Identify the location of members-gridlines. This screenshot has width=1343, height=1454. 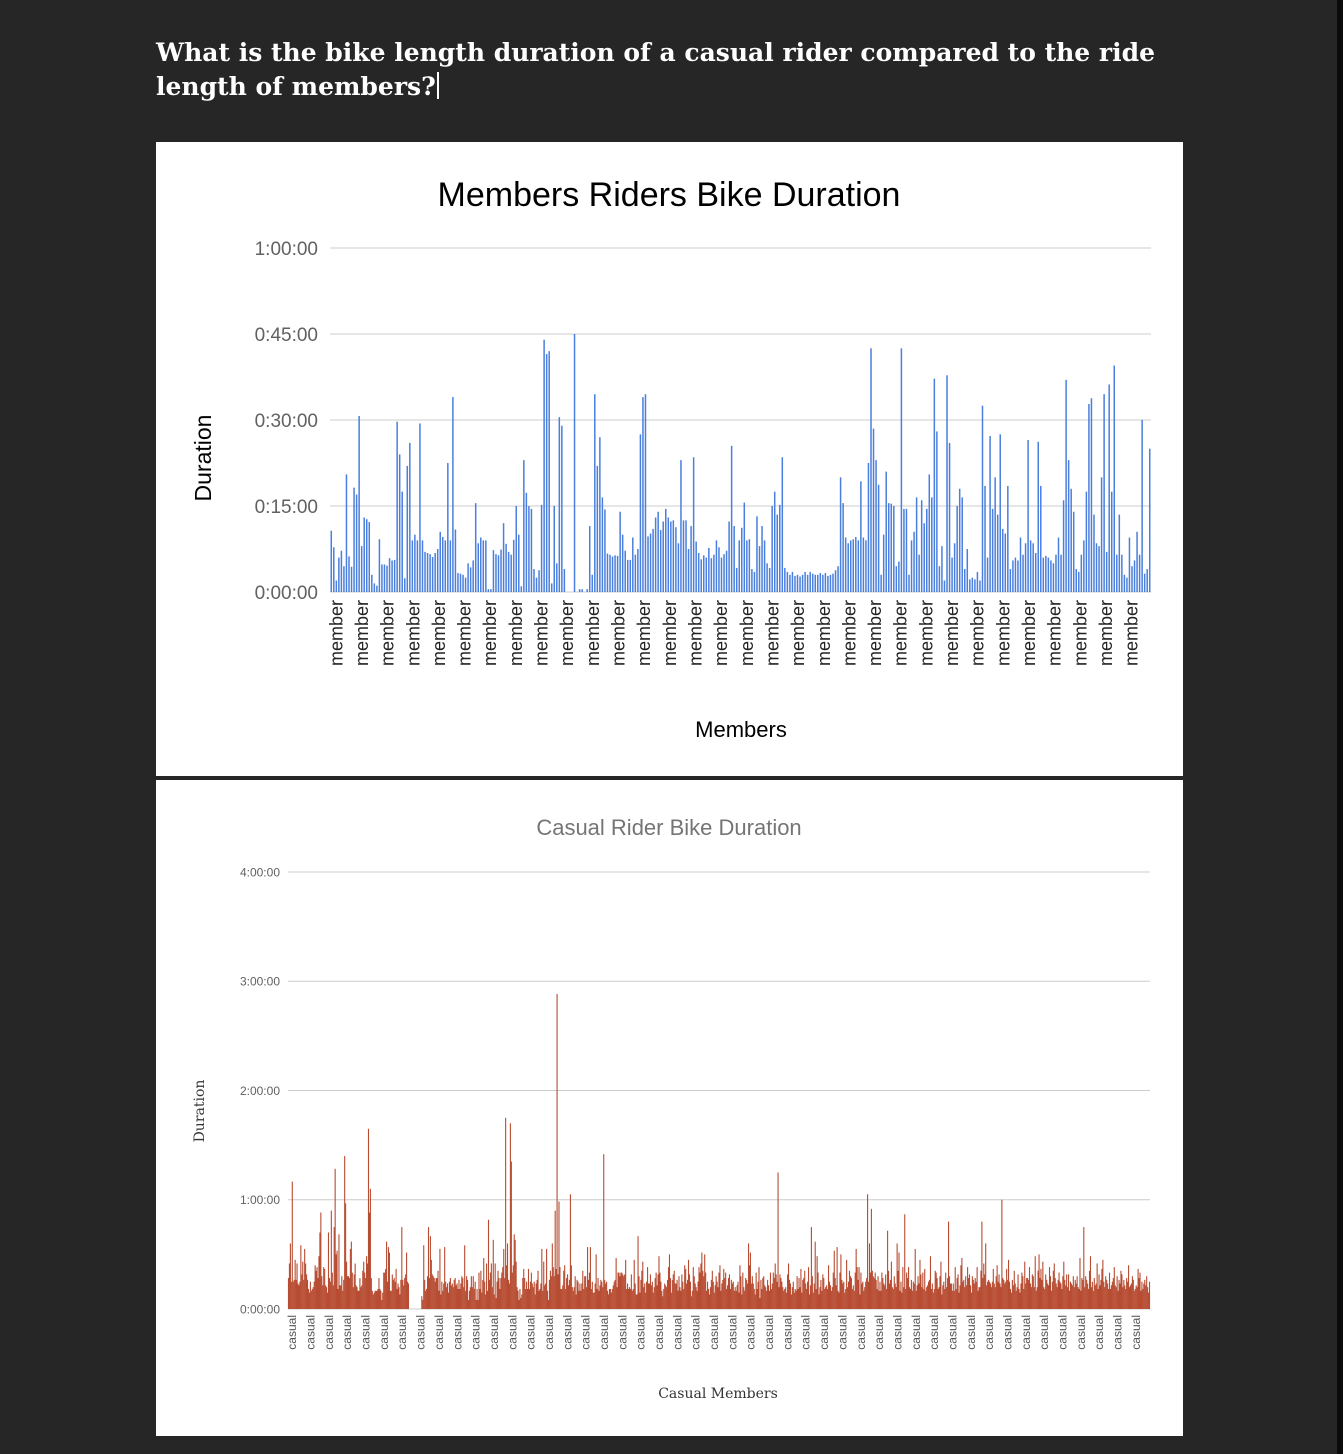
(740, 420).